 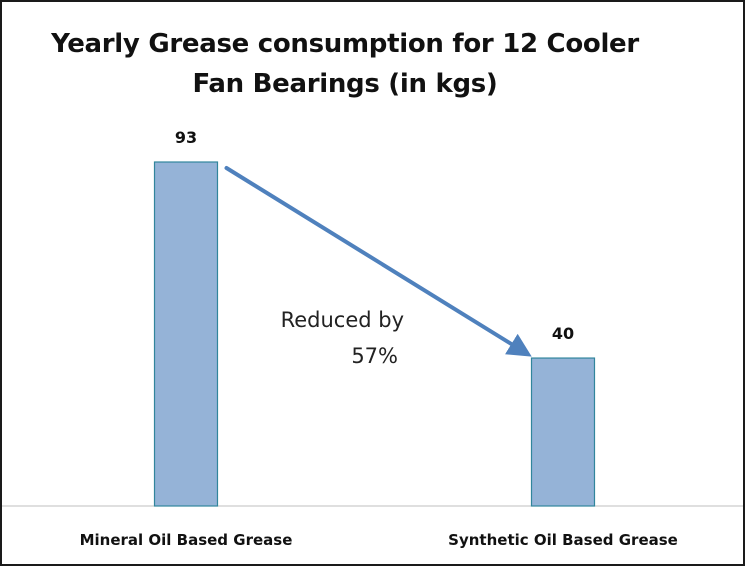 I want to click on chart-title-line-2: Fan Bearings (in kgs), so click(x=345, y=84).